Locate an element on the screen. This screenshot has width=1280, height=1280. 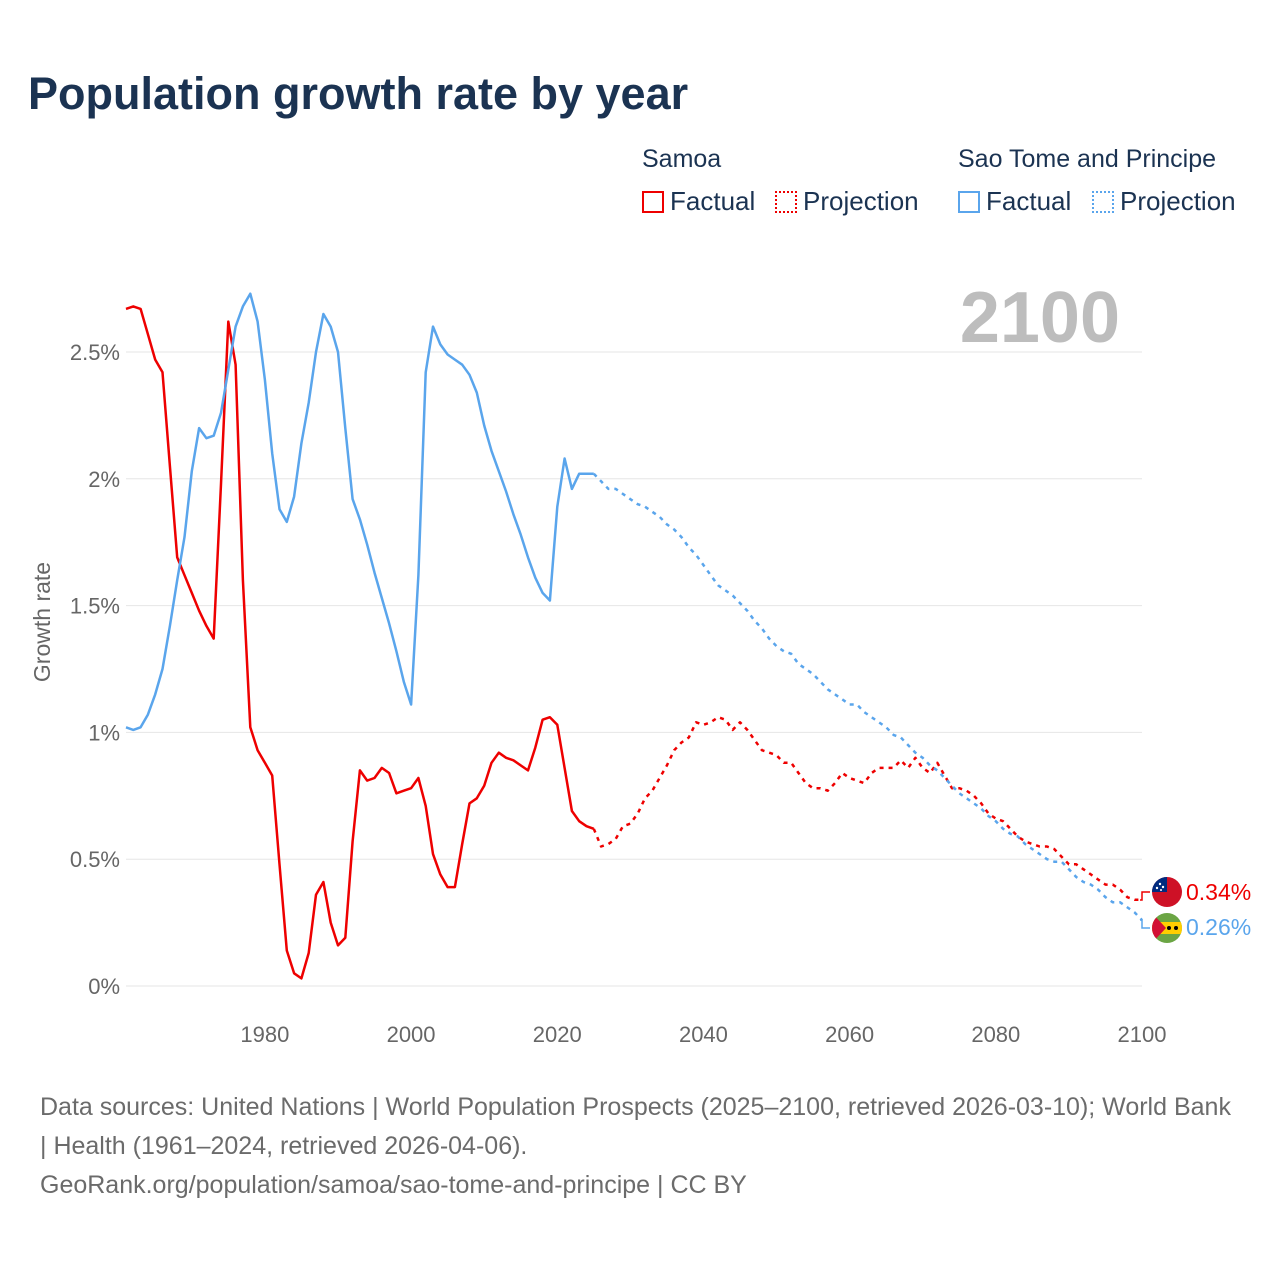
chart-title: Population growth rate by year is located at coordinates (358, 93).